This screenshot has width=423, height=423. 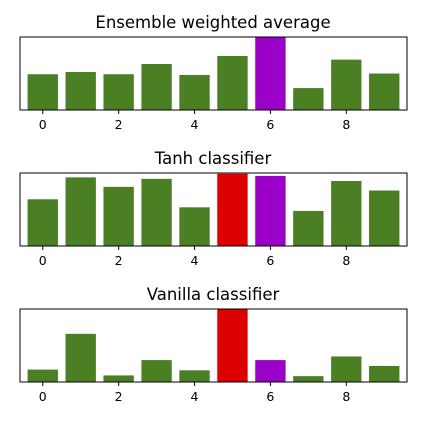 I want to click on panel-title: Vanilla classifier, so click(x=213, y=294).